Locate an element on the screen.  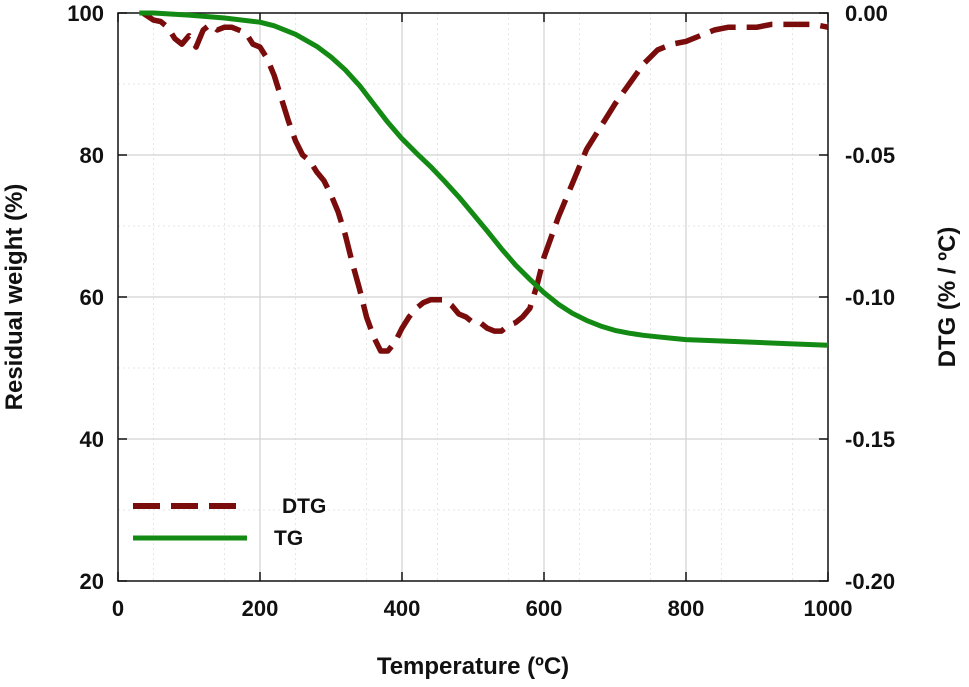
y-tick-label: 60 is located at coordinates (92, 297).